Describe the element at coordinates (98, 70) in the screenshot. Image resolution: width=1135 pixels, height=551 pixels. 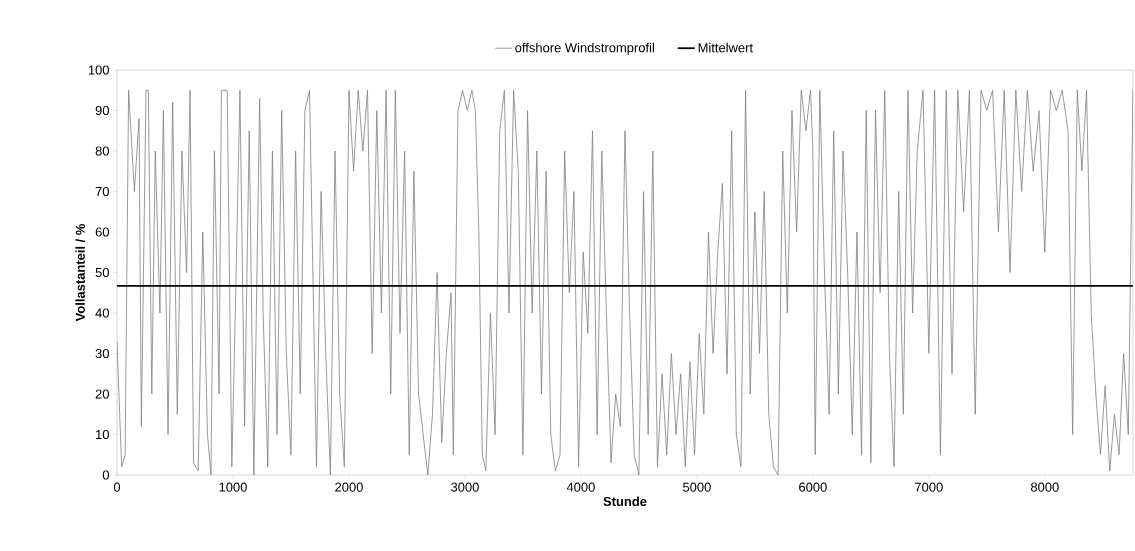
I see `y-tick-label: 100` at that location.